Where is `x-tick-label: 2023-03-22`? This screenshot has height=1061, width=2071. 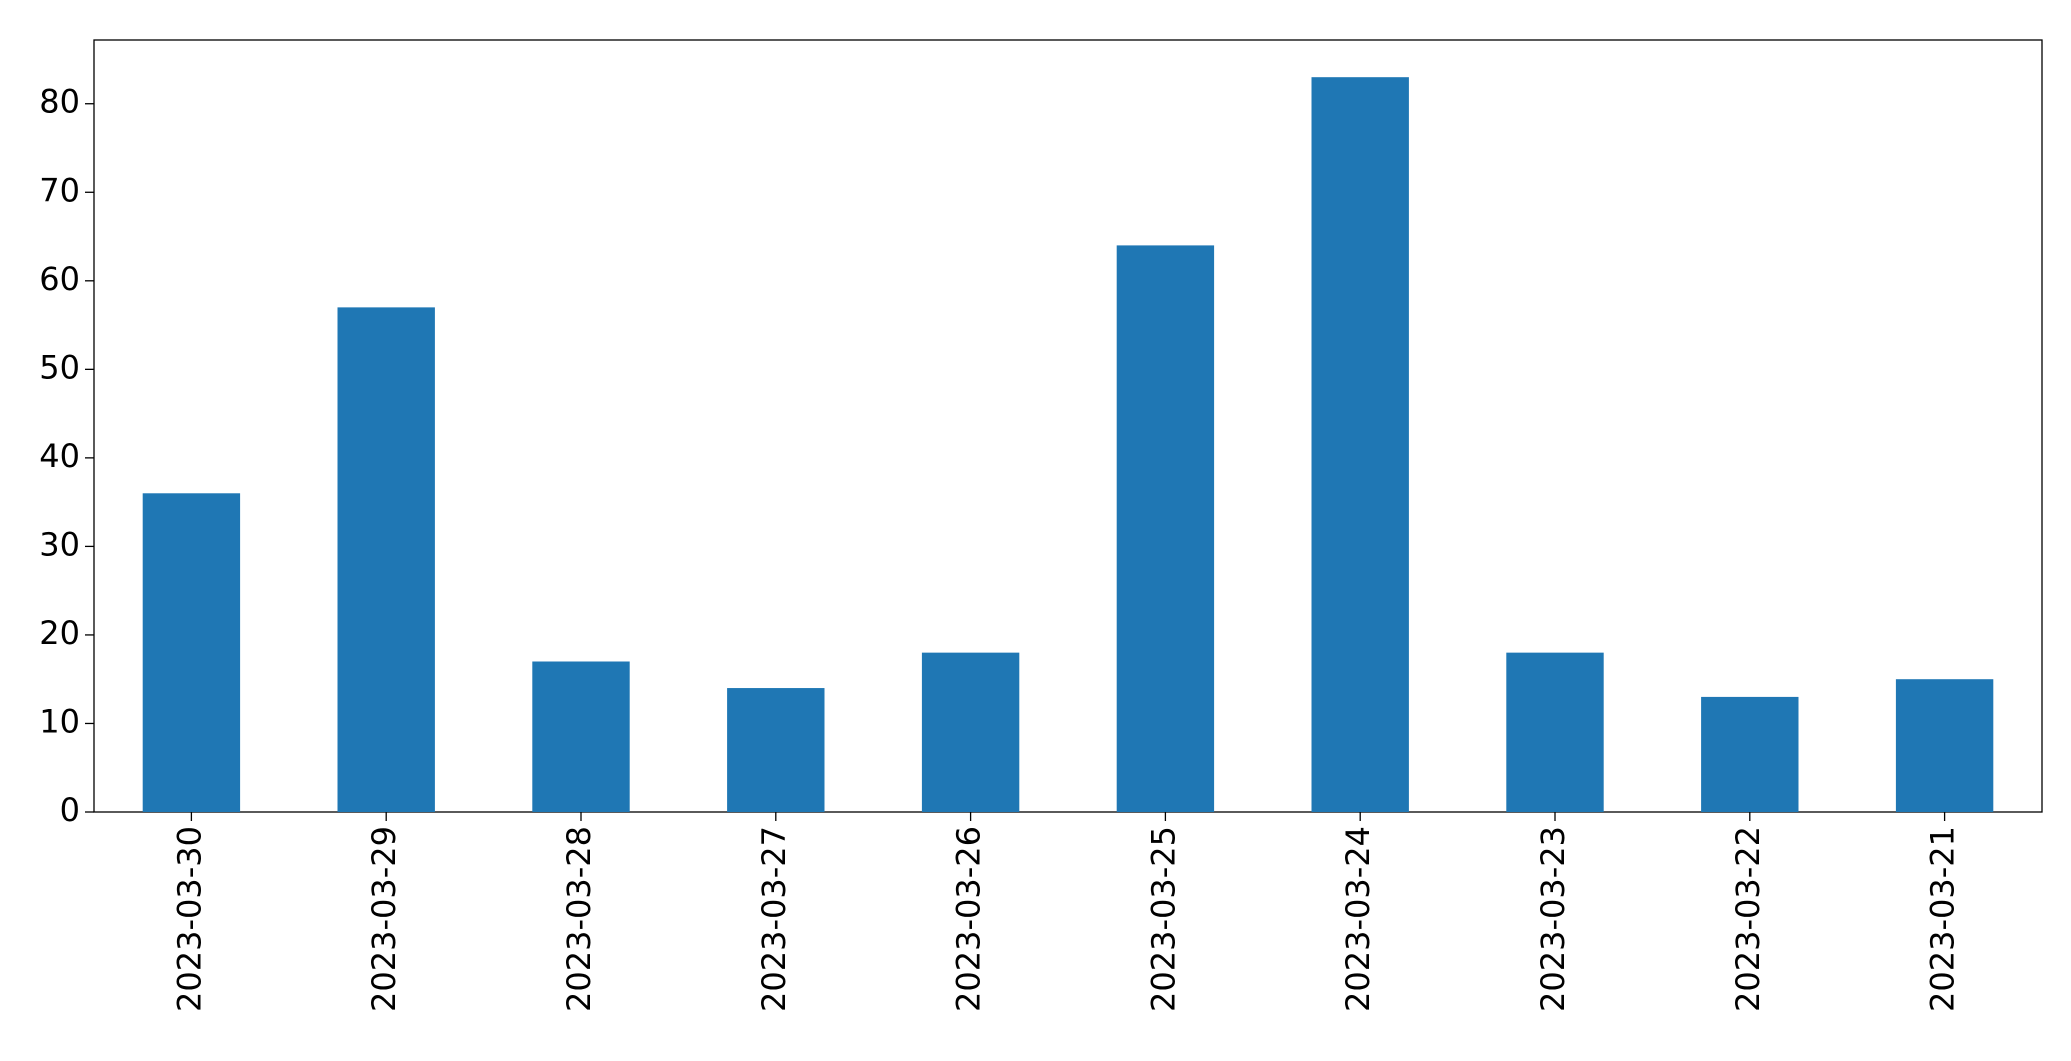 x-tick-label: 2023-03-22 is located at coordinates (1748, 919).